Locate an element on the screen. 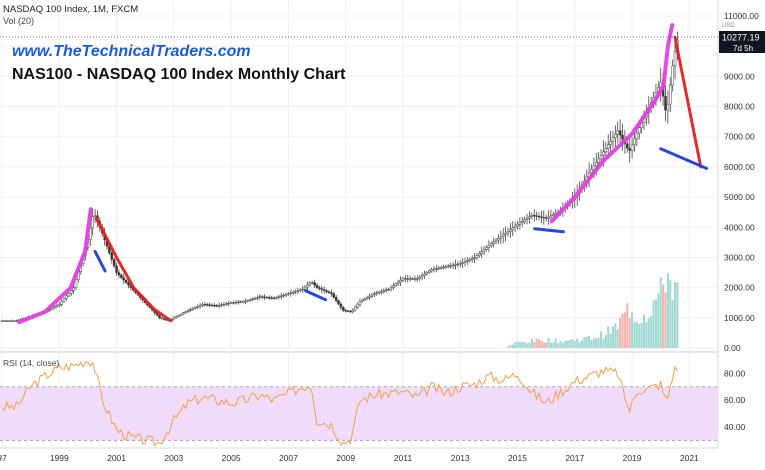  rsi-tick-label: 60.00 is located at coordinates (735, 400).